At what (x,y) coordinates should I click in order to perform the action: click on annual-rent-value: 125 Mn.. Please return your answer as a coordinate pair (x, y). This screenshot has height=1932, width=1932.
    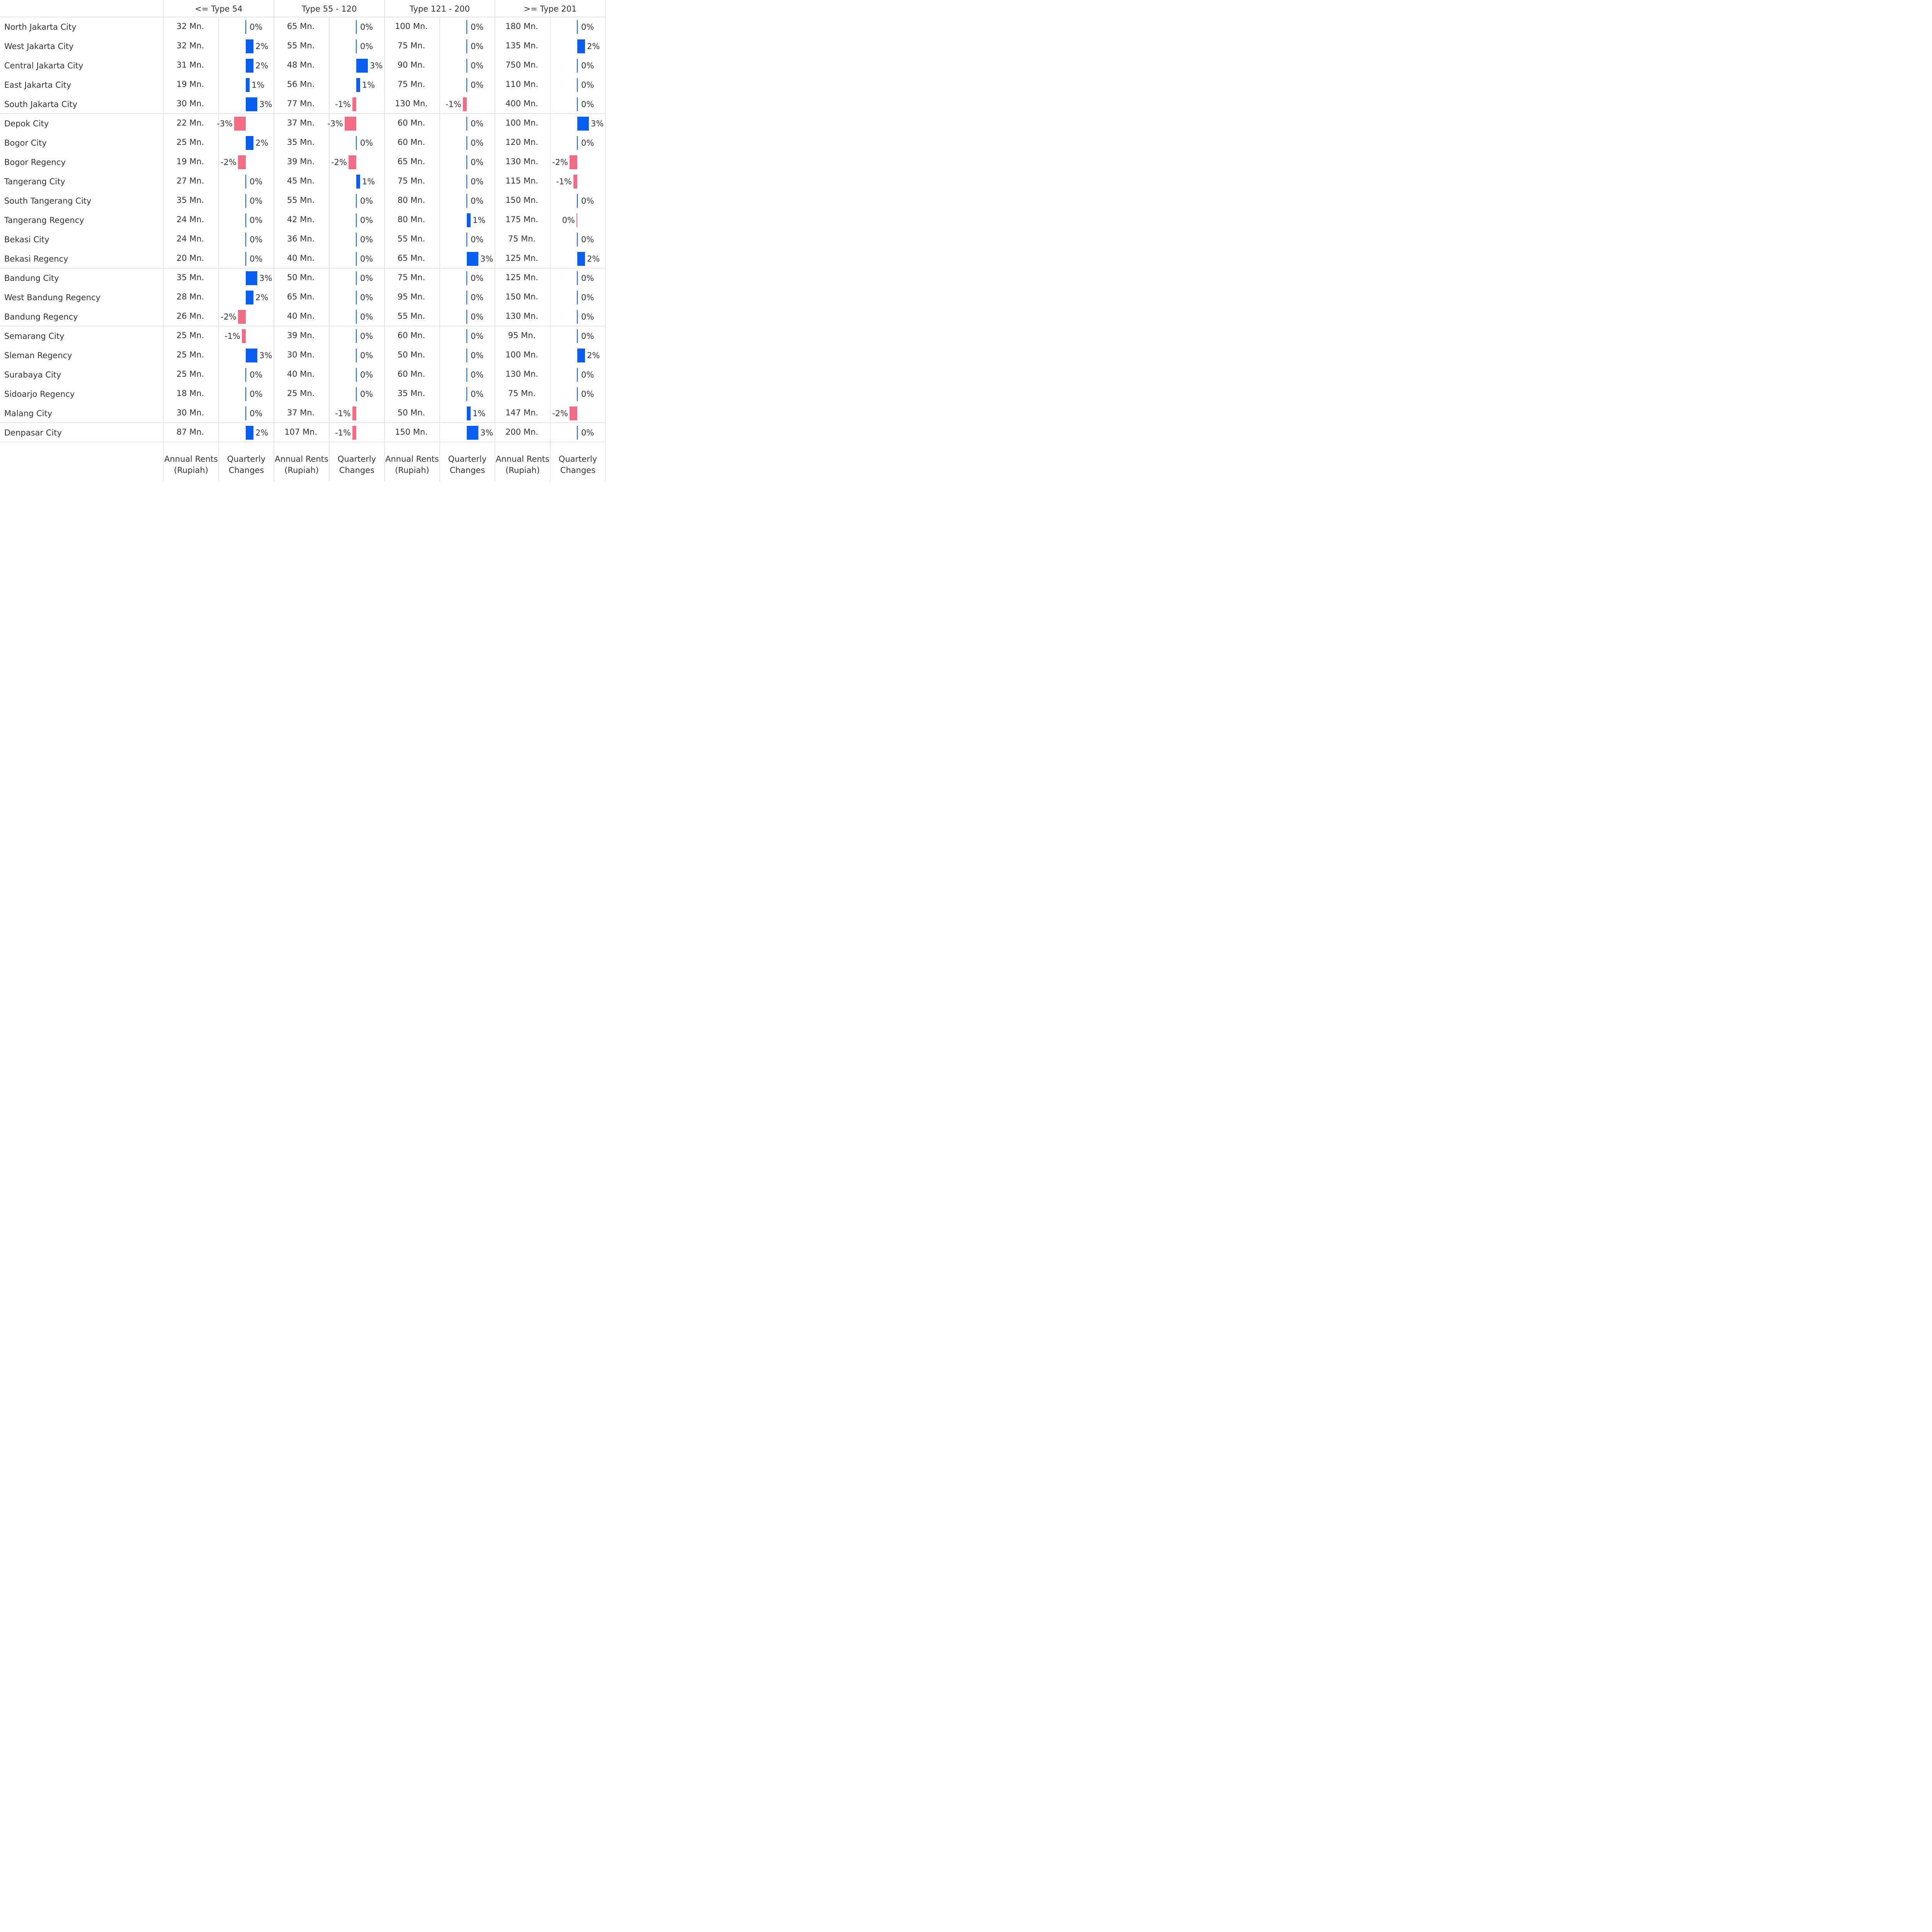
    Looking at the image, I should click on (521, 258).